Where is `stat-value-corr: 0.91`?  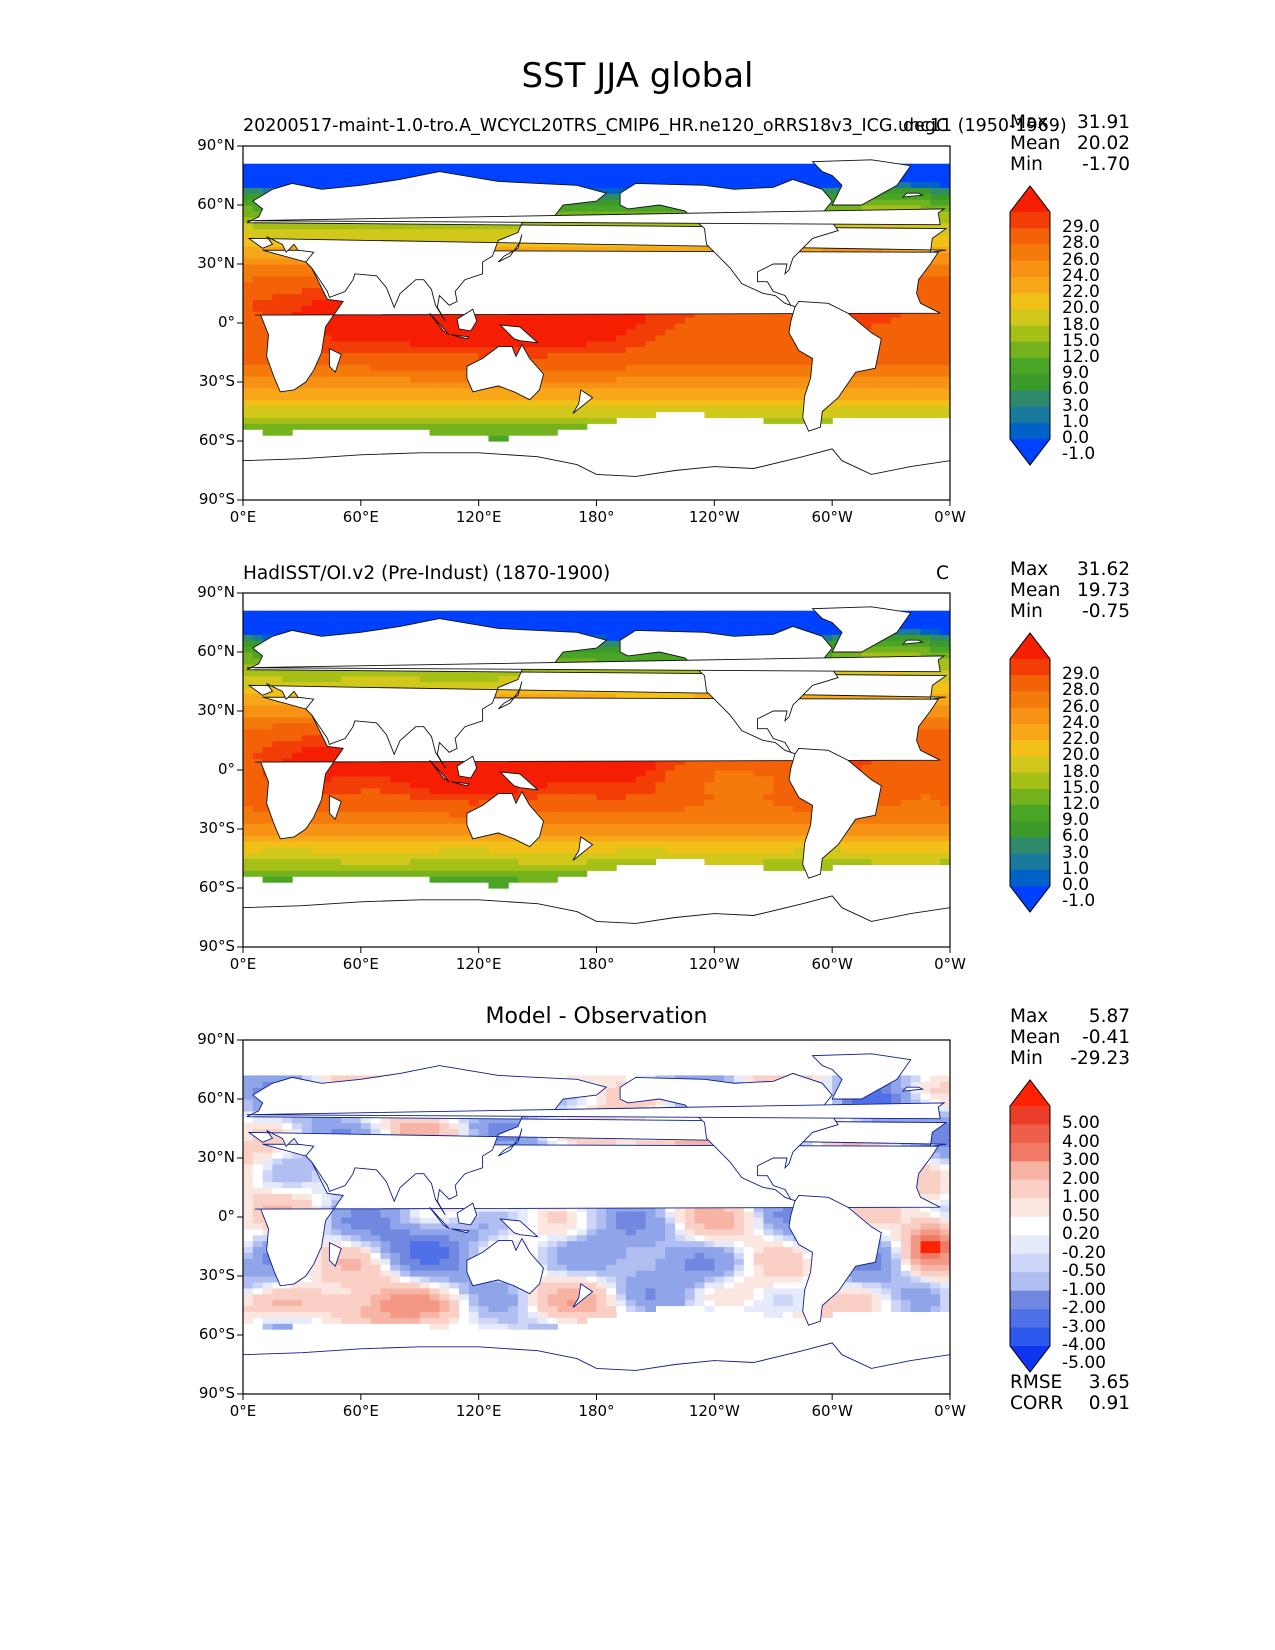
stat-value-corr: 0.91 is located at coordinates (1109, 1403).